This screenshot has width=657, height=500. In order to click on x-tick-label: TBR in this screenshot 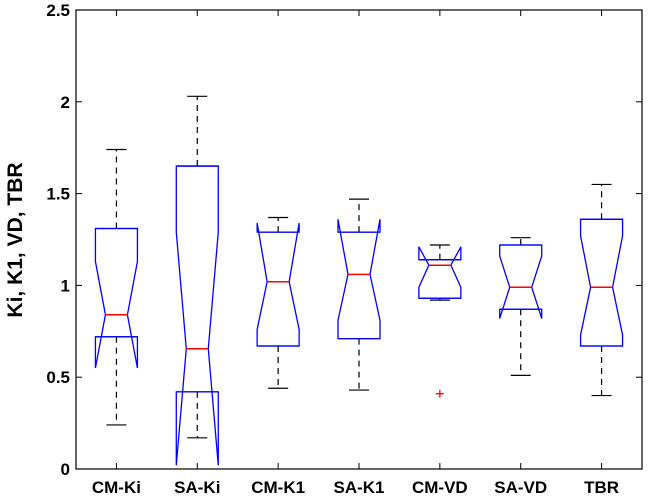, I will do `click(601, 487)`.